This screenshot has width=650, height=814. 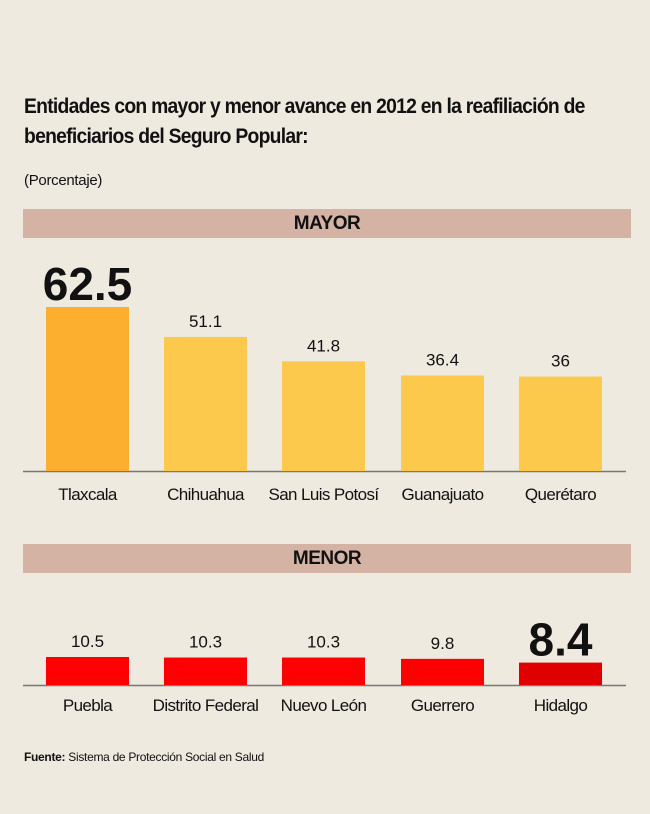 I want to click on menor-category-label: Guerrero, so click(x=442, y=705).